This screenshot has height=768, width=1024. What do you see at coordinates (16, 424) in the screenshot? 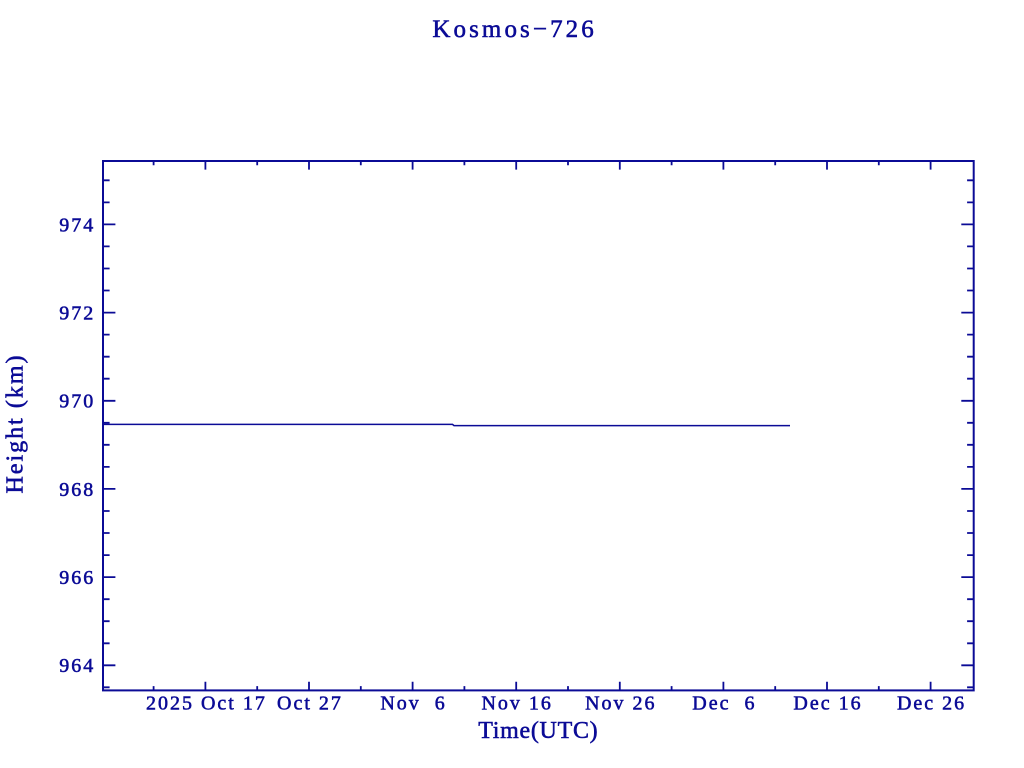
I see `svg-text: Height (km)` at bounding box center [16, 424].